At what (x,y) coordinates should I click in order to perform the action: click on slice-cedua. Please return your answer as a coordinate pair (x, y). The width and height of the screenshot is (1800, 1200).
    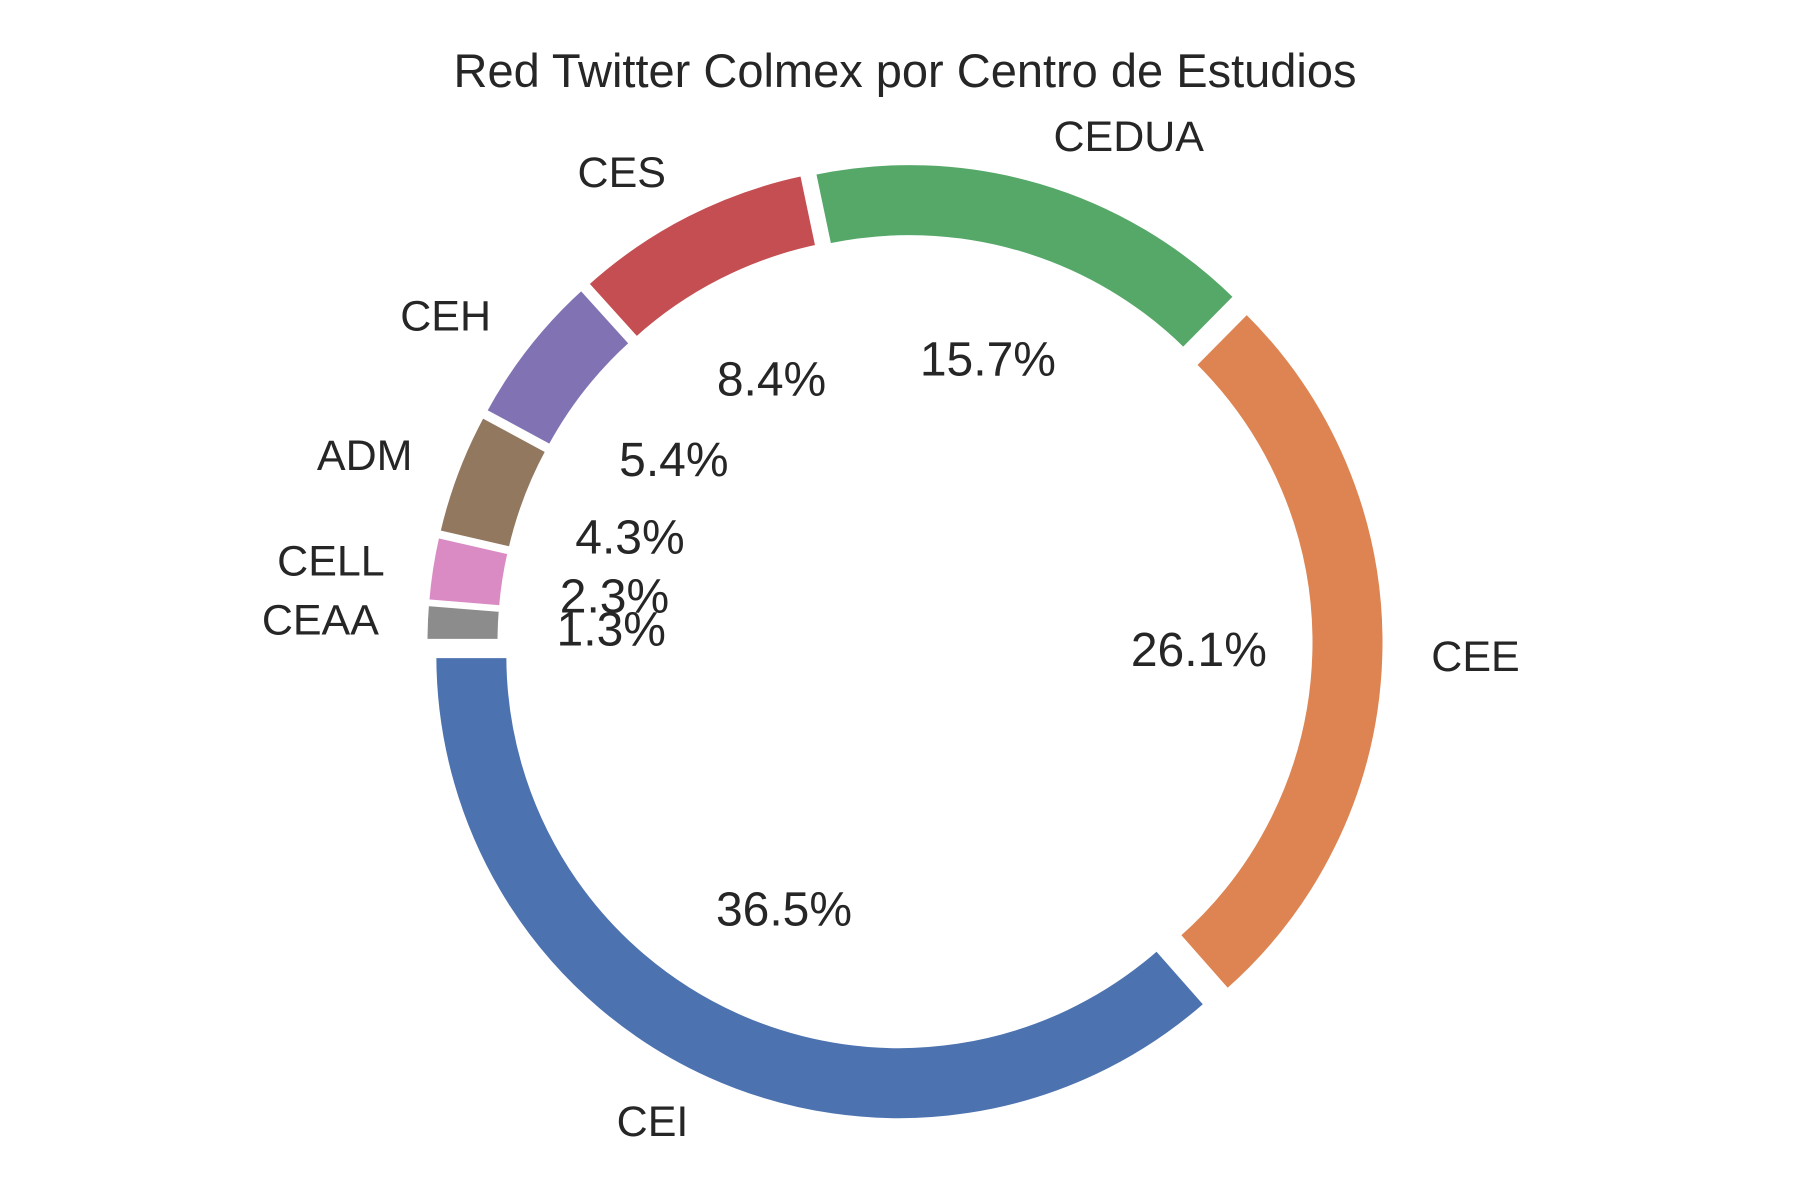
    Looking at the image, I should click on (1025, 257).